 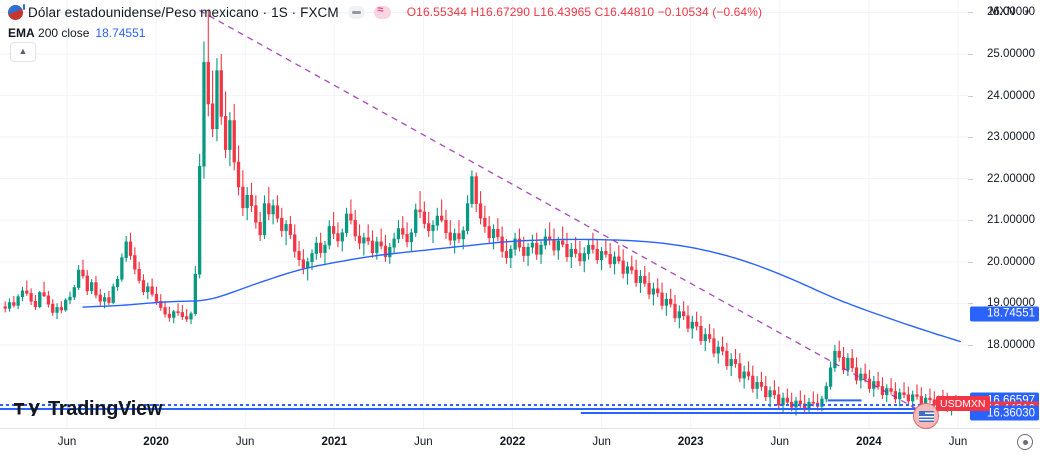 I want to click on chevron-down-icon: ▼, so click(x=1027, y=12).